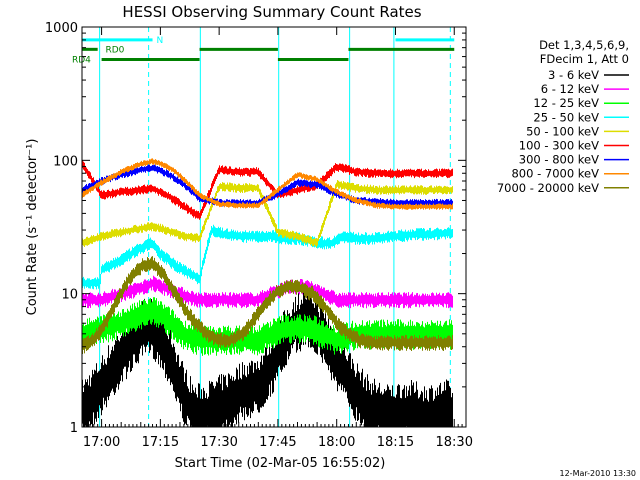  What do you see at coordinates (566, 103) in the screenshot?
I see `legend-entry-label: 12 - 25 keV` at bounding box center [566, 103].